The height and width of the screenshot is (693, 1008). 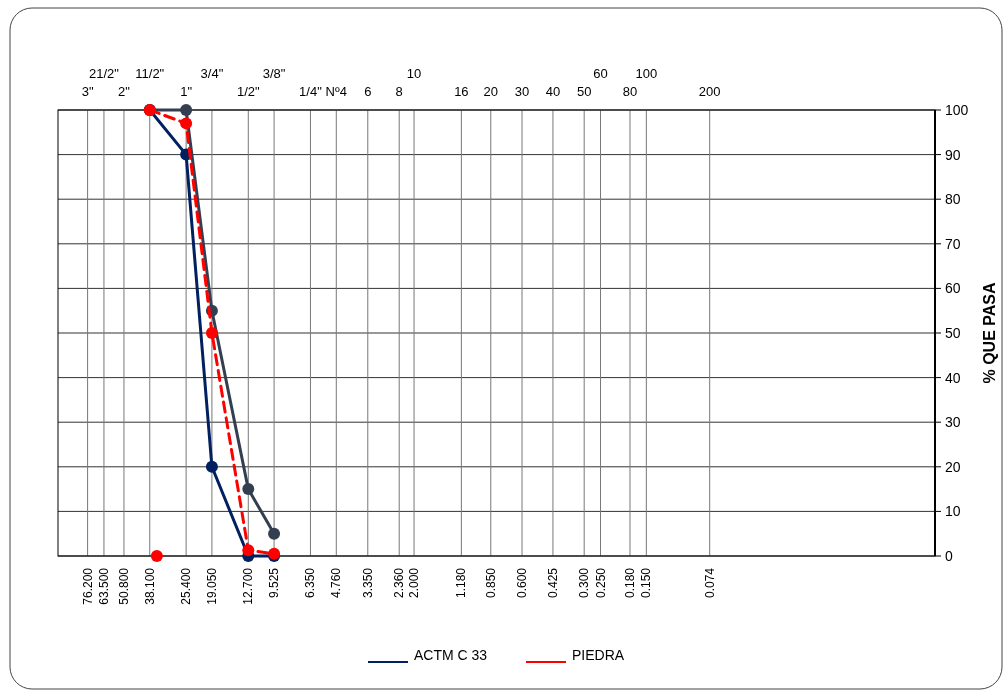 I want to click on x-tick-label: 0.850, so click(x=490, y=583).